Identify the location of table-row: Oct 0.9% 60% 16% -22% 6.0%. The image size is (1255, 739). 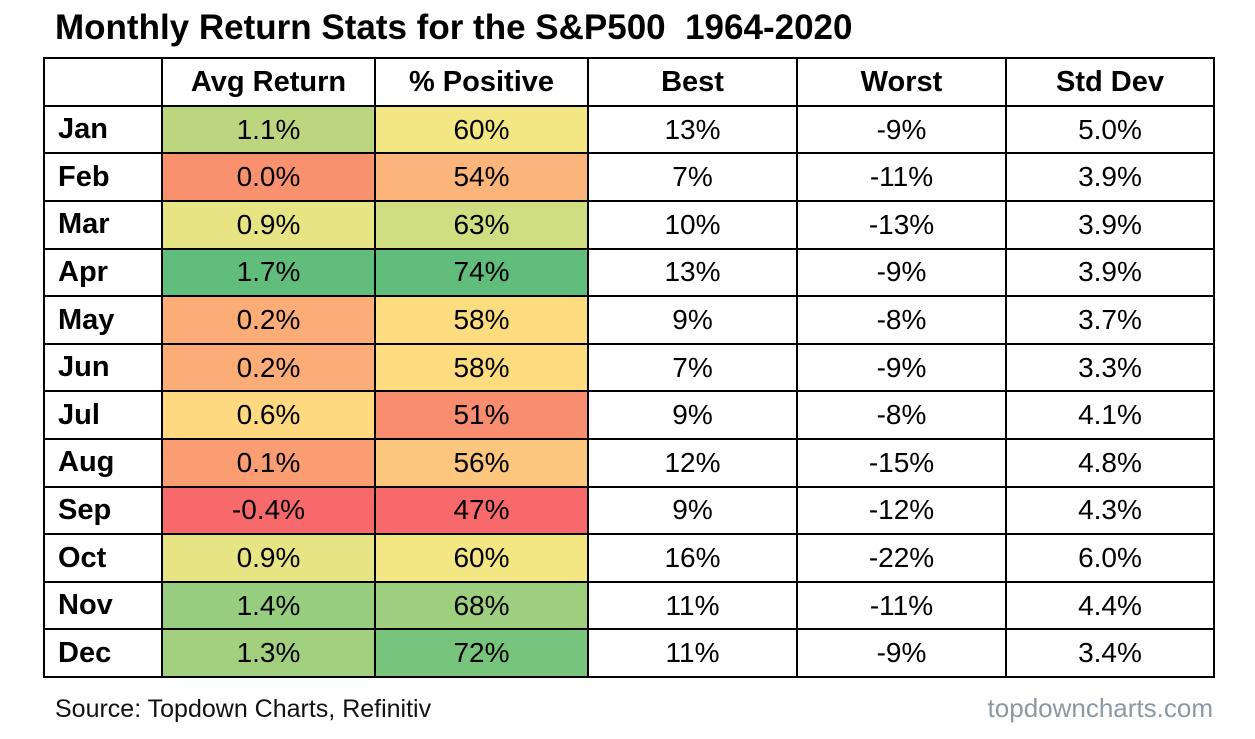
(629, 558).